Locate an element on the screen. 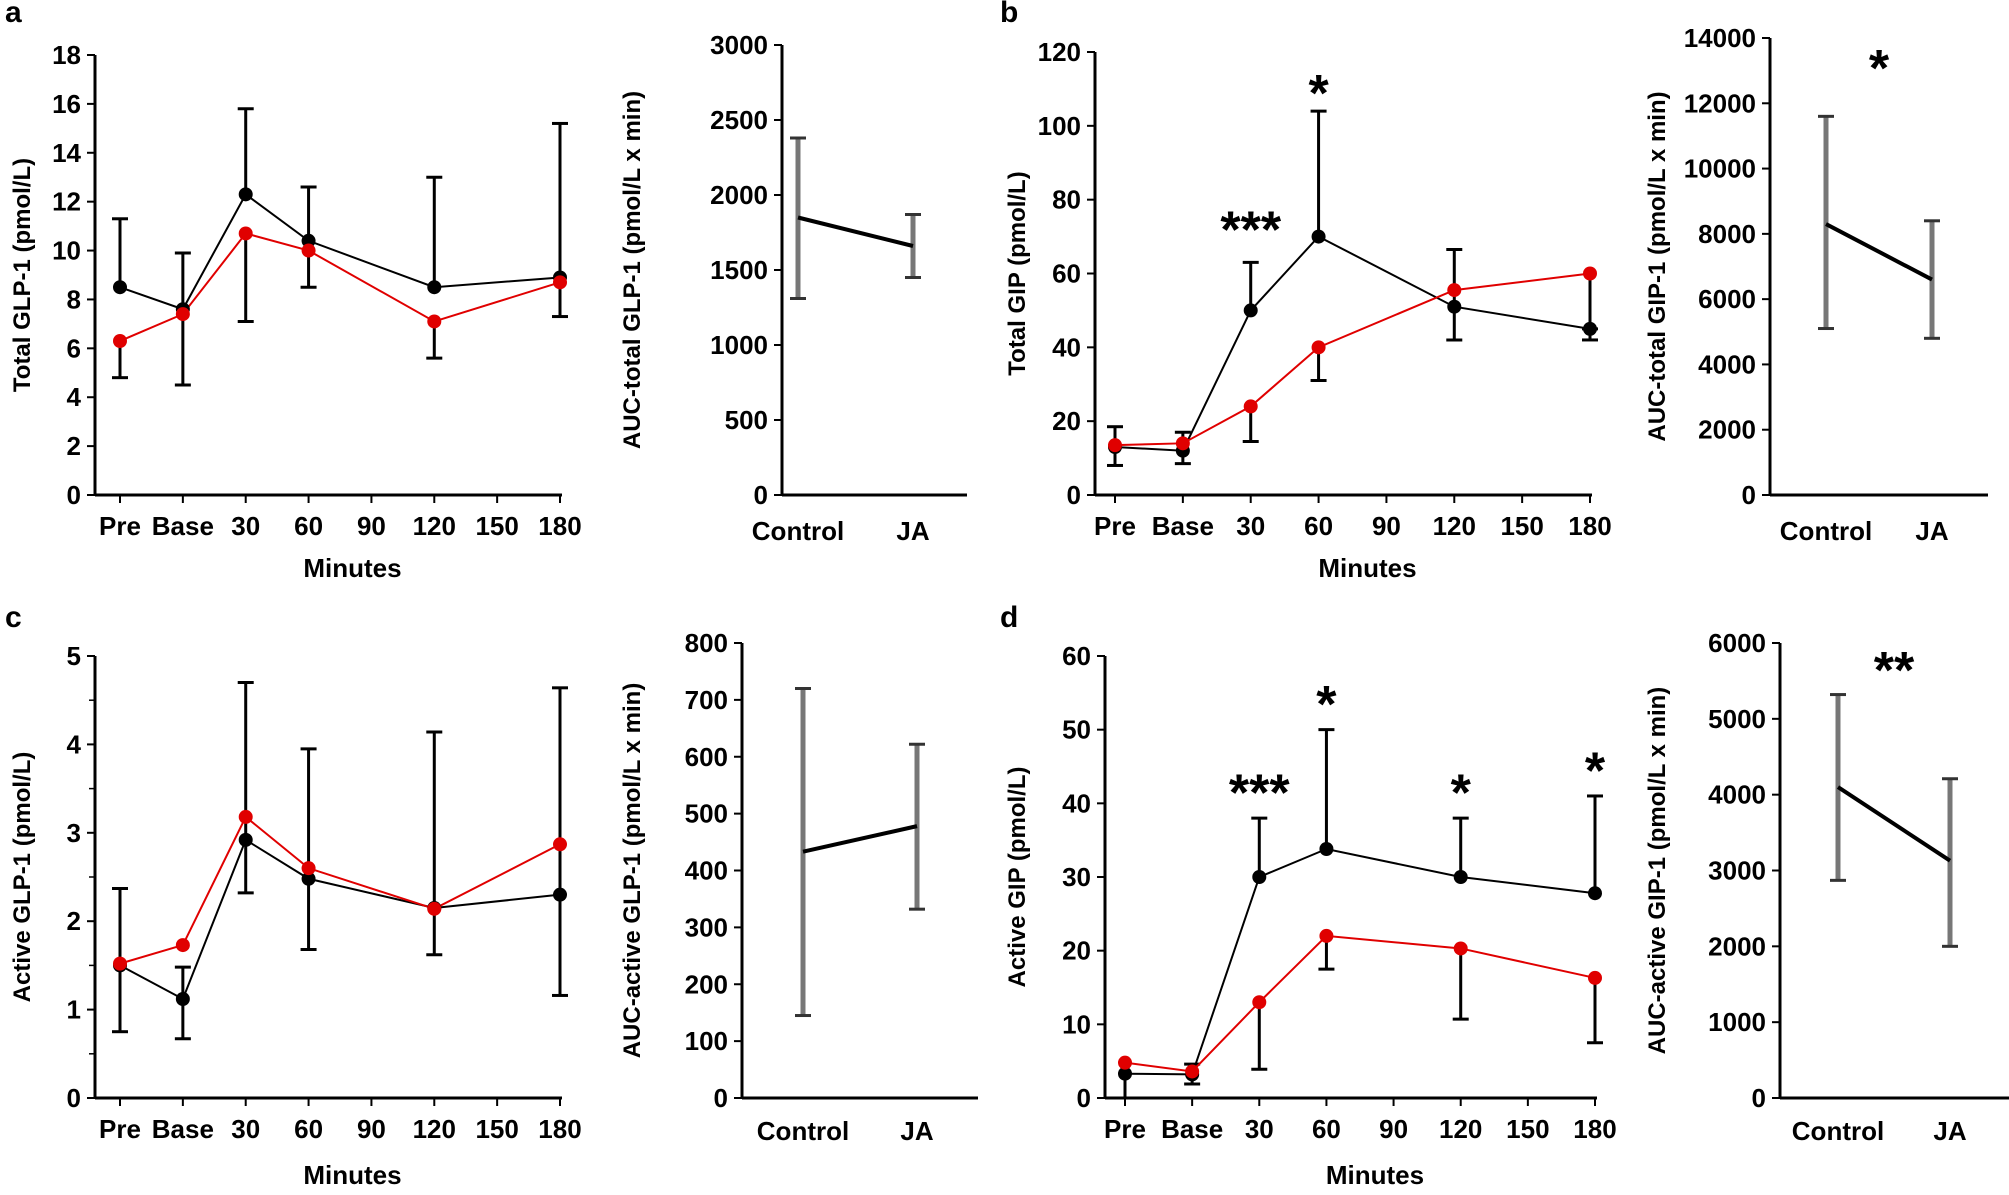  significance-marker: *** is located at coordinates (1259, 794).